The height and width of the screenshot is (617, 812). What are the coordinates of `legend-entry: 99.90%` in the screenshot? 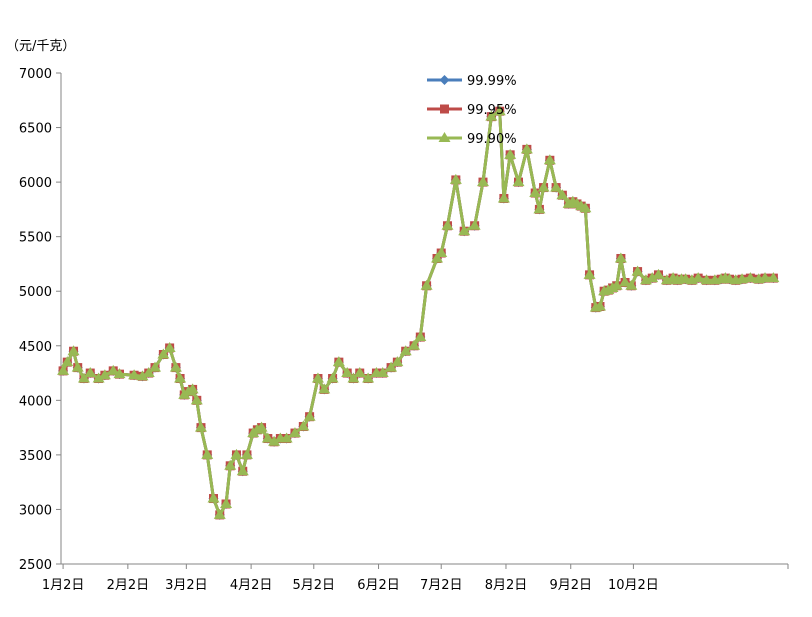 It's located at (472, 139).